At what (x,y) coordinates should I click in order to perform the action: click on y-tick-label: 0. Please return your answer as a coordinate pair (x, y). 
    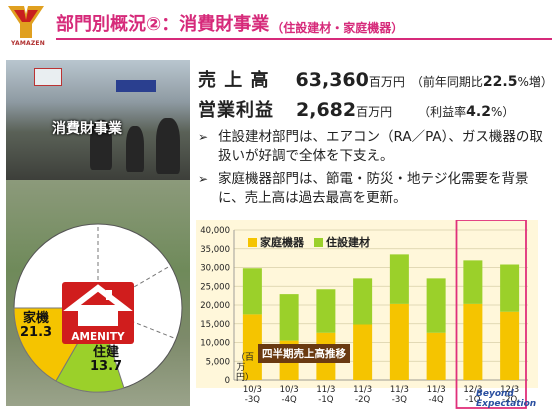
    Looking at the image, I should click on (227, 381).